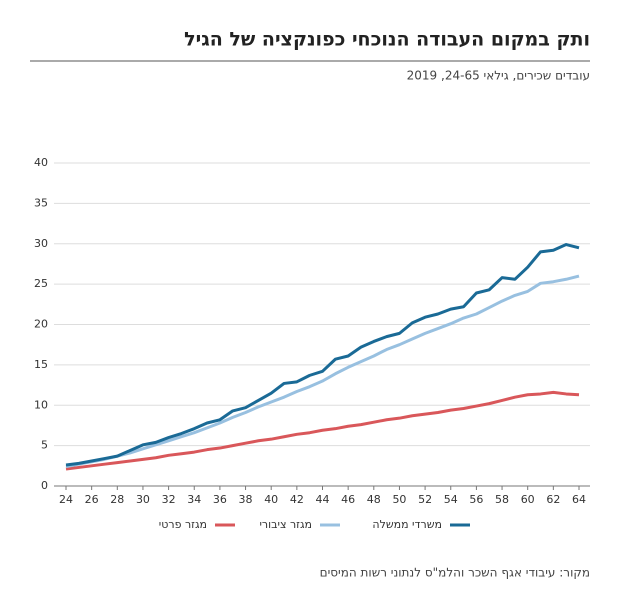 The height and width of the screenshot is (599, 623). What do you see at coordinates (374, 499) in the screenshot?
I see `x-tick-label: 48` at bounding box center [374, 499].